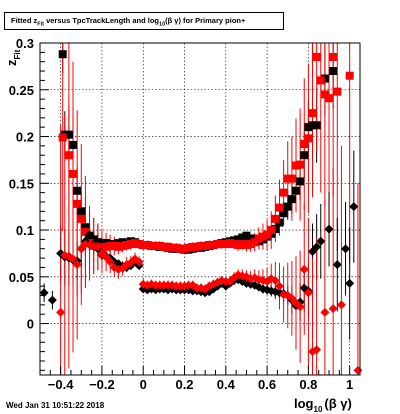 The image size is (400, 414). What do you see at coordinates (200, 384) in the screenshot?
I see `x-tick-labels: −0.4 −0.2 0 0.2 0.4 0.6 0.8 1` at bounding box center [200, 384].